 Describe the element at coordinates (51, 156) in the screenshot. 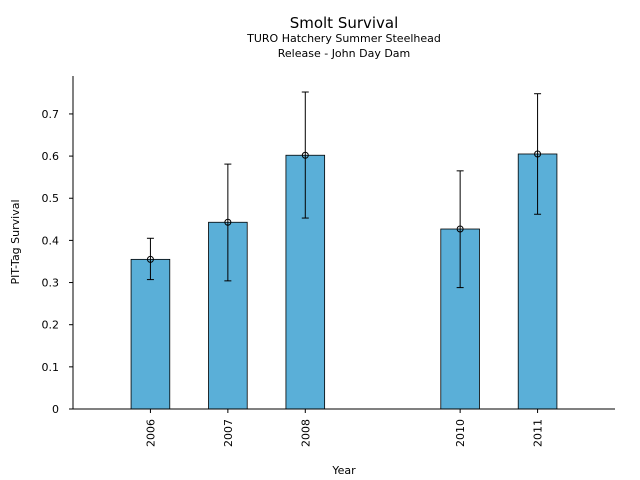

I see `y-tick-label: 0.6` at that location.